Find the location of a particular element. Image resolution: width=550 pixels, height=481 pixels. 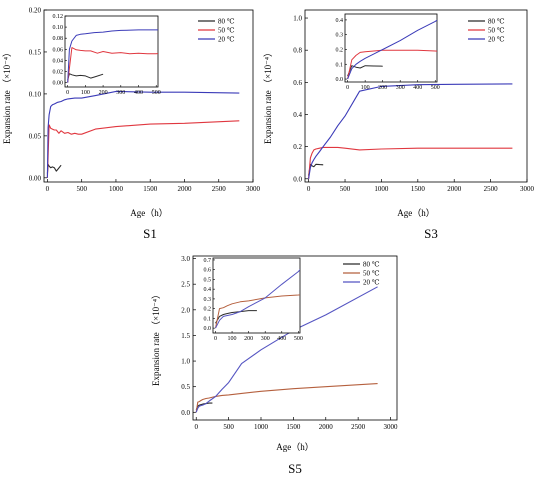

inset-plot: 0 100 200 300 400 500 0.0 0.1 0.2 0.3 0.4 is located at coordinates (388, 52).